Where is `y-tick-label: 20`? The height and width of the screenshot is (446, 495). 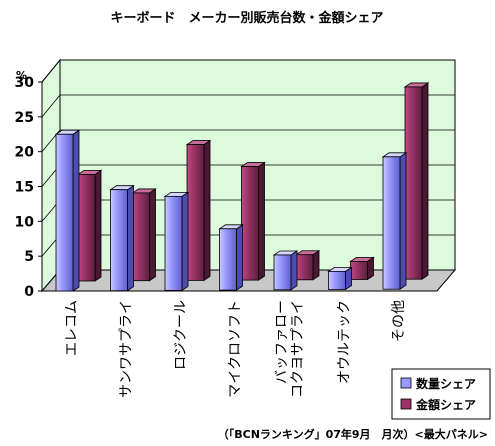
y-tick-label: 20 is located at coordinates (25, 153).